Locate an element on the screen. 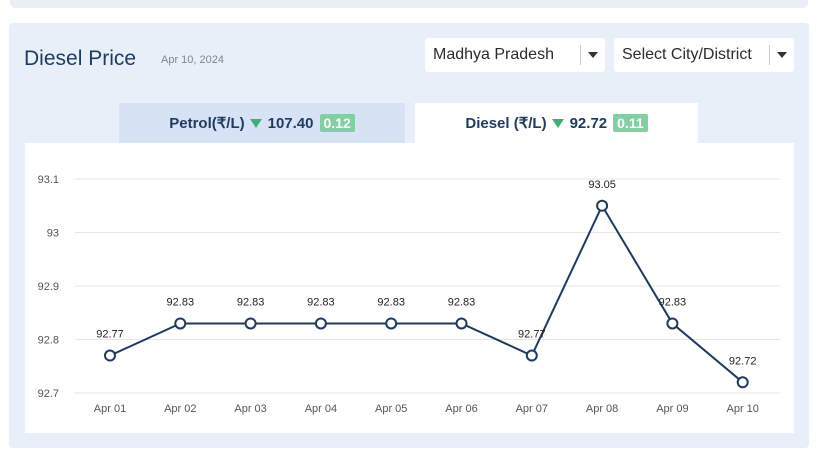 The height and width of the screenshot is (455, 821). state-dropdown-value: Madhya Pradesh is located at coordinates (493, 54).